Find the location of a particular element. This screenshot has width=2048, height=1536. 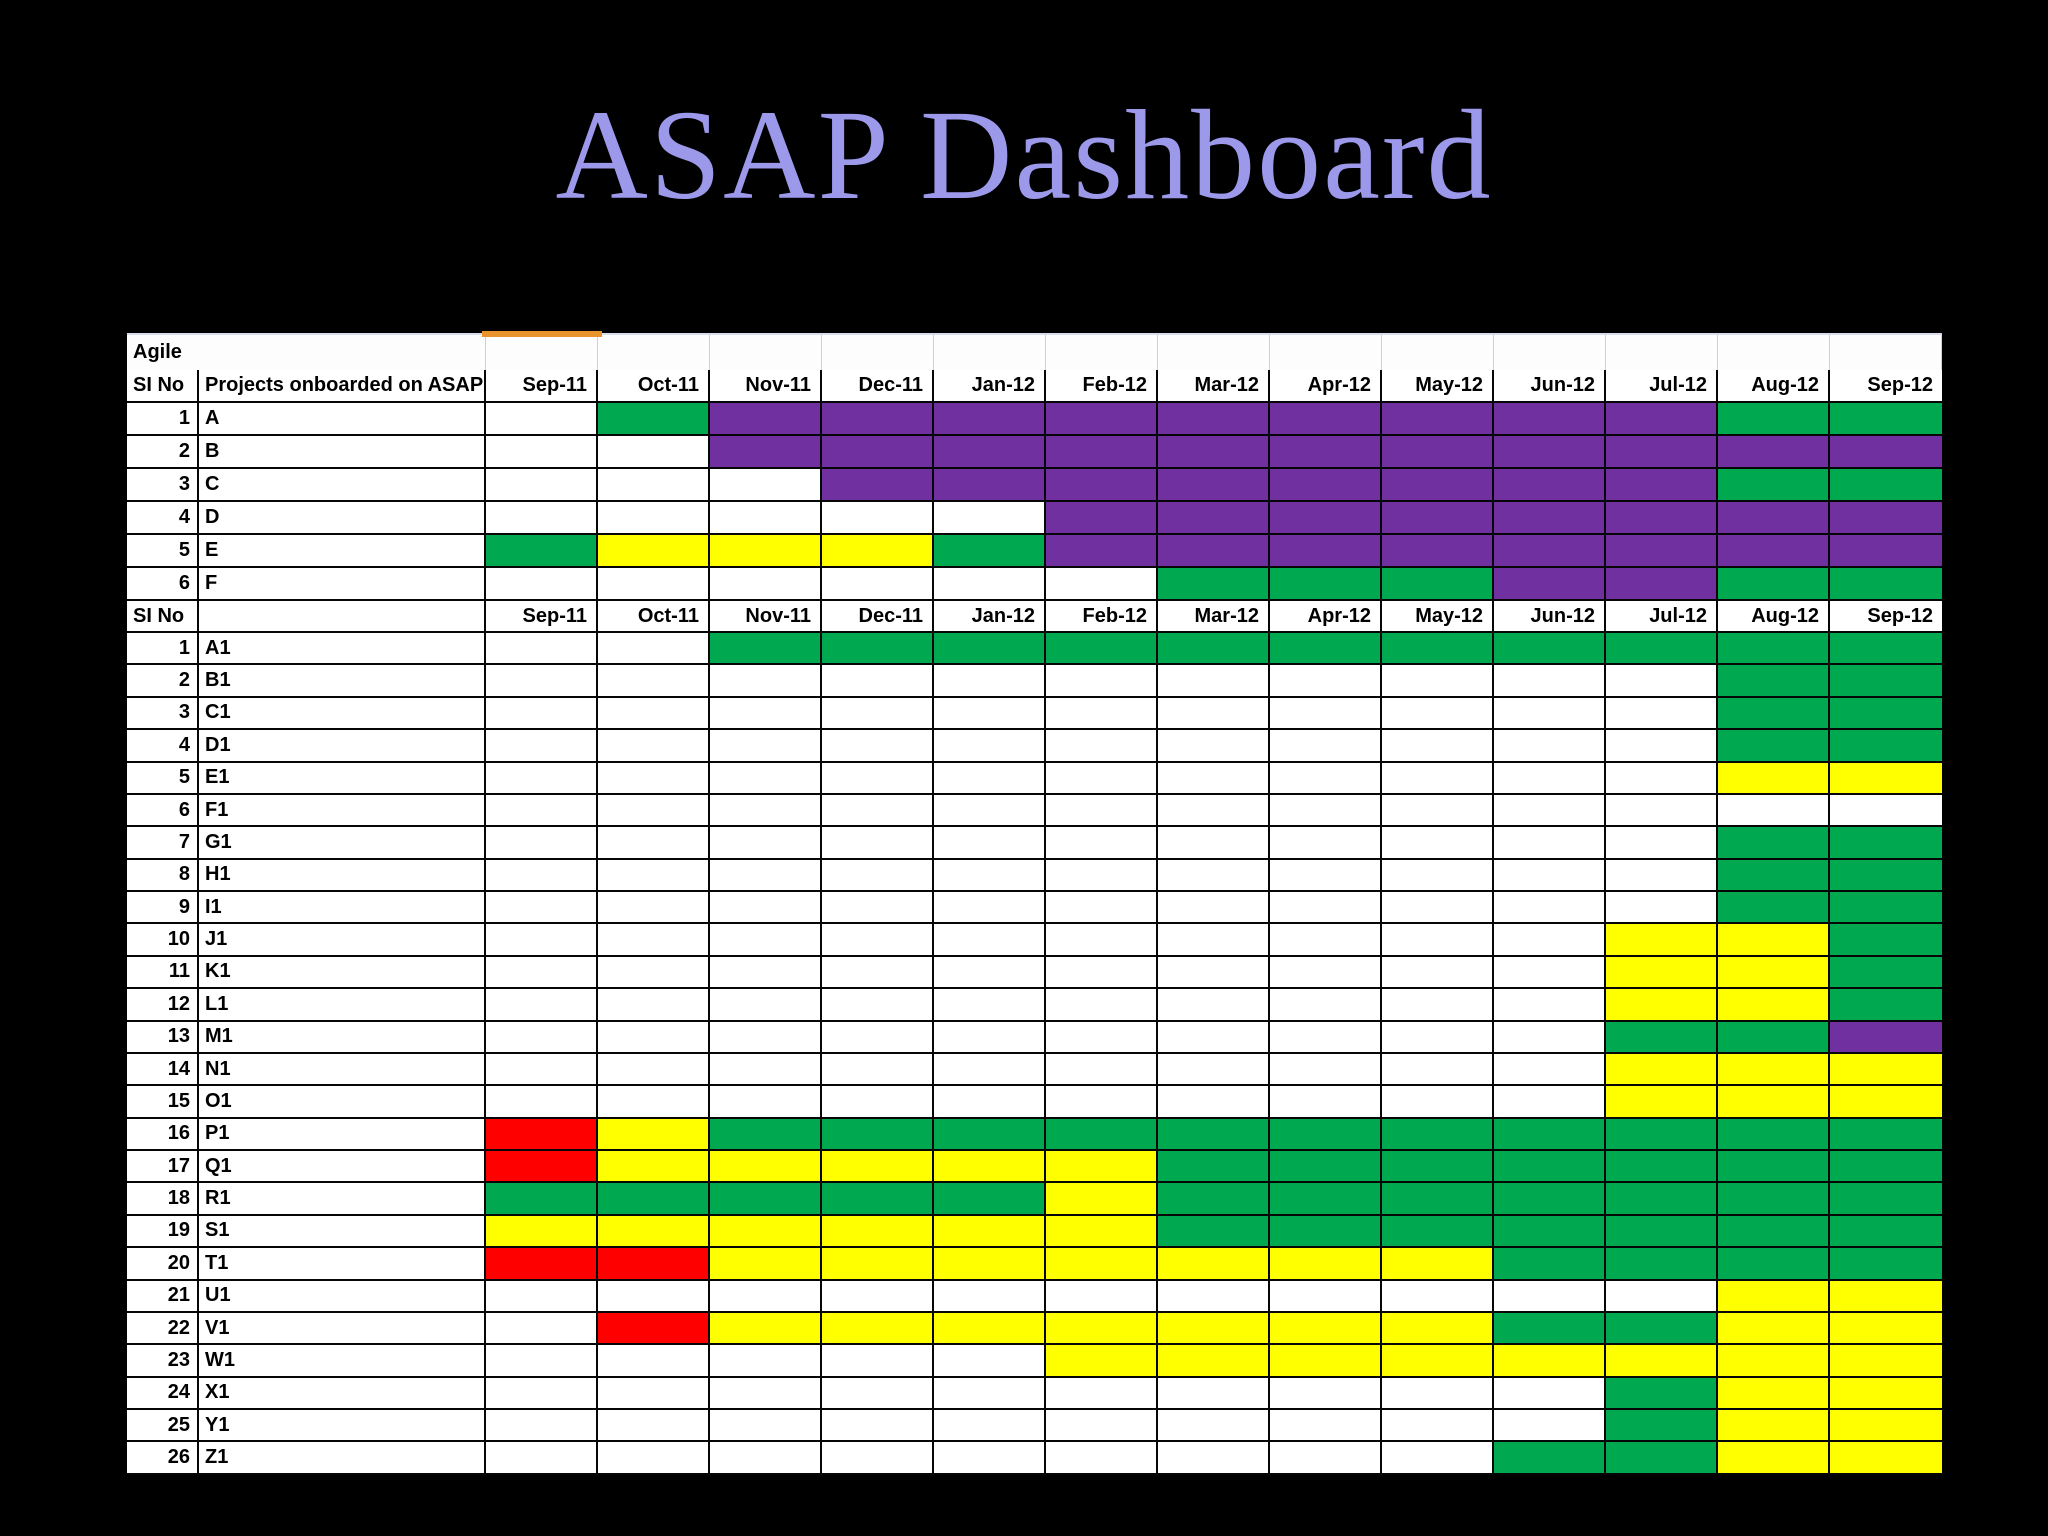

row-project-label: C is located at coordinates (342, 485).